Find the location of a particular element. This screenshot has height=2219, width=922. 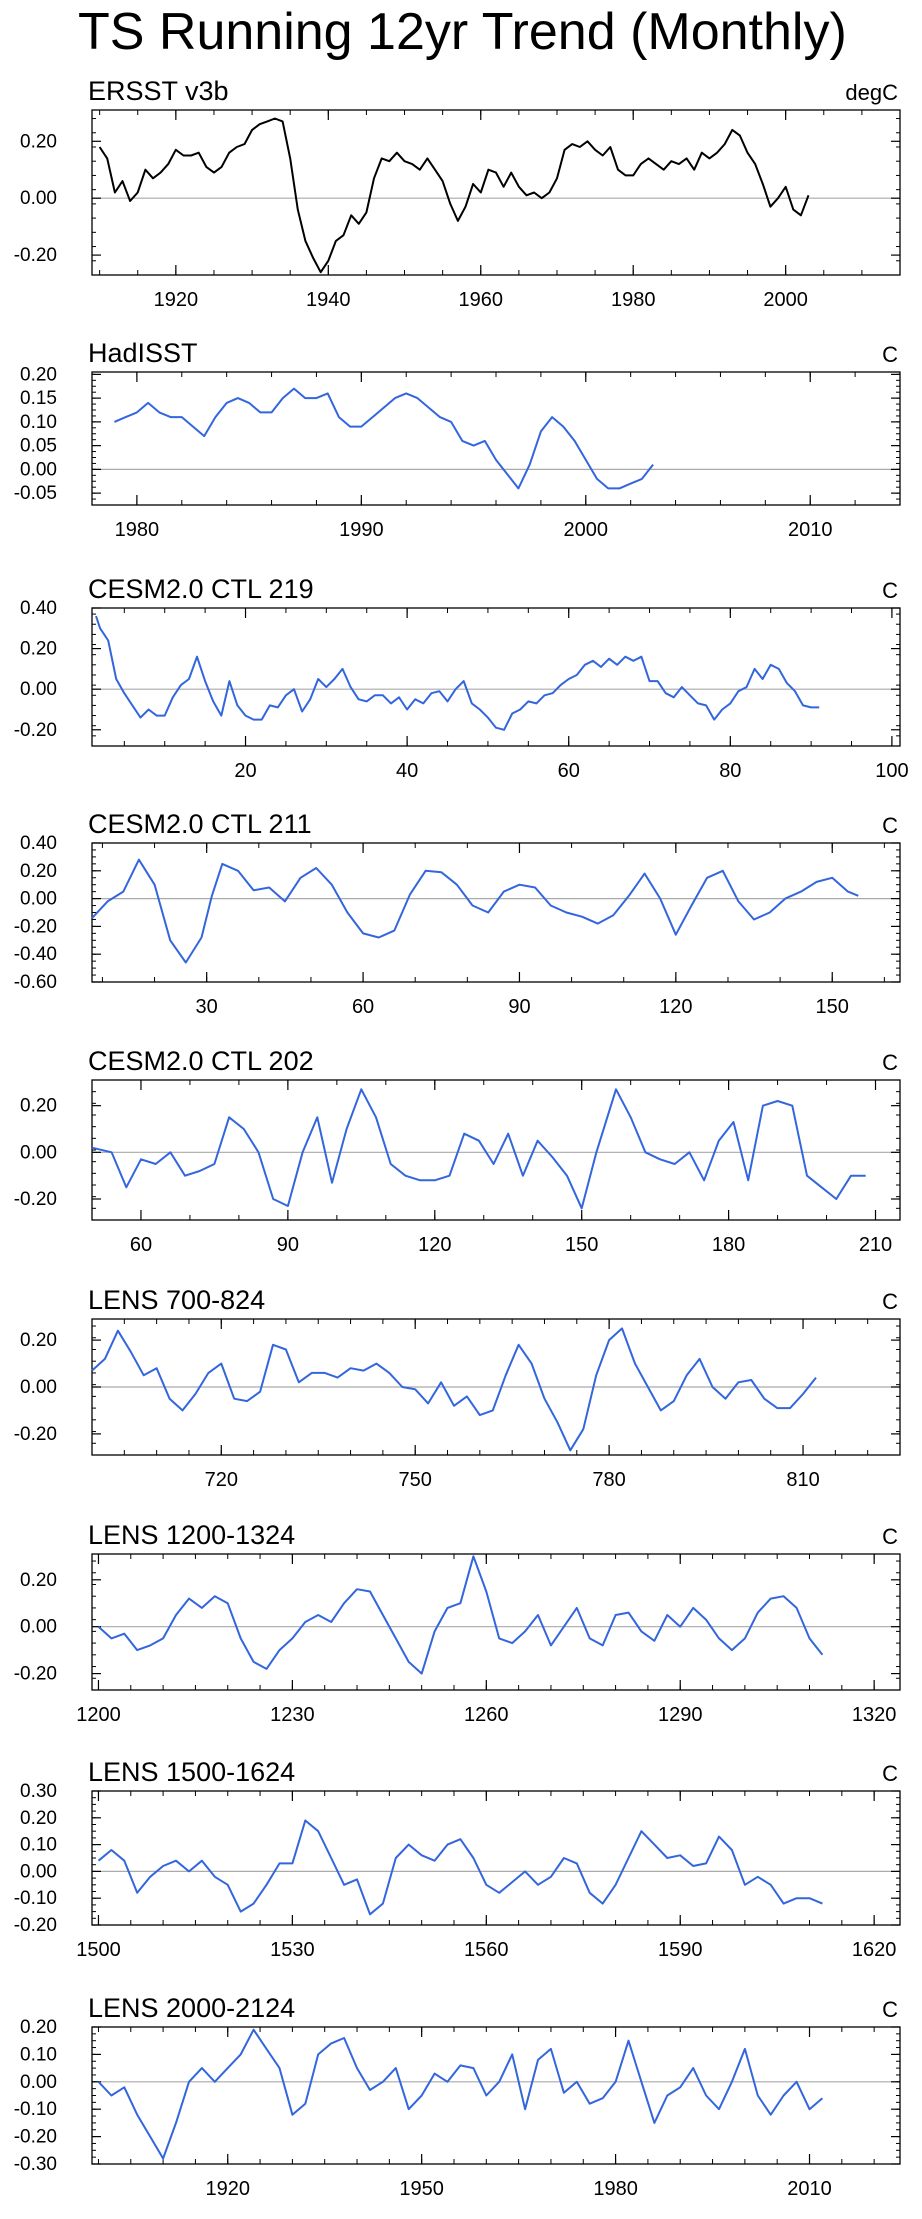

panel-6: LENS 700-824 C -0.20 0.00 0.20 720 750 780 810 is located at coordinates (457, 1388).